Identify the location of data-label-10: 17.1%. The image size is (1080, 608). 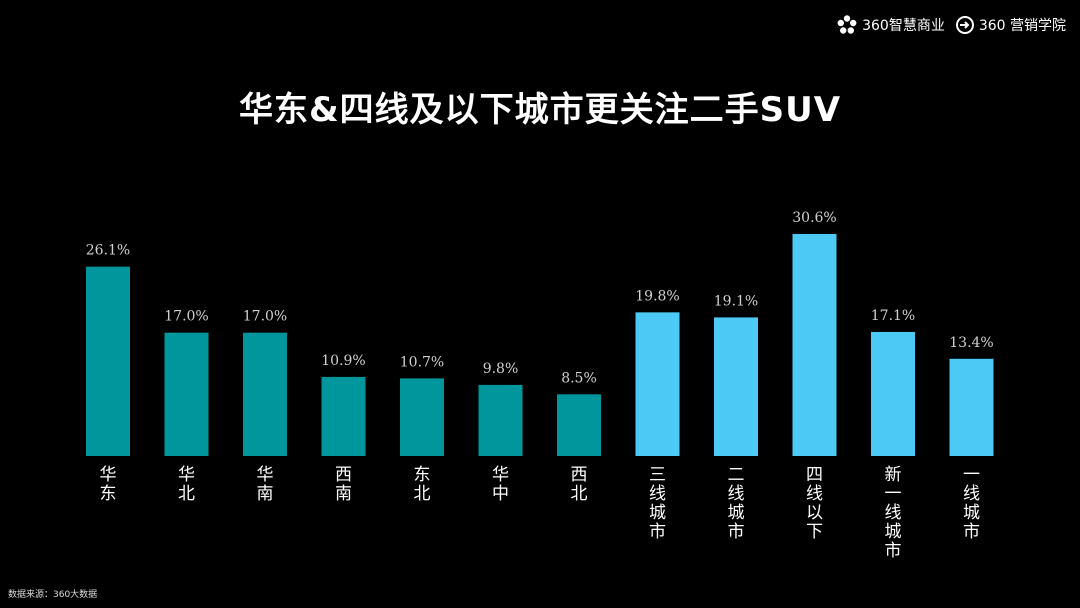
(893, 316).